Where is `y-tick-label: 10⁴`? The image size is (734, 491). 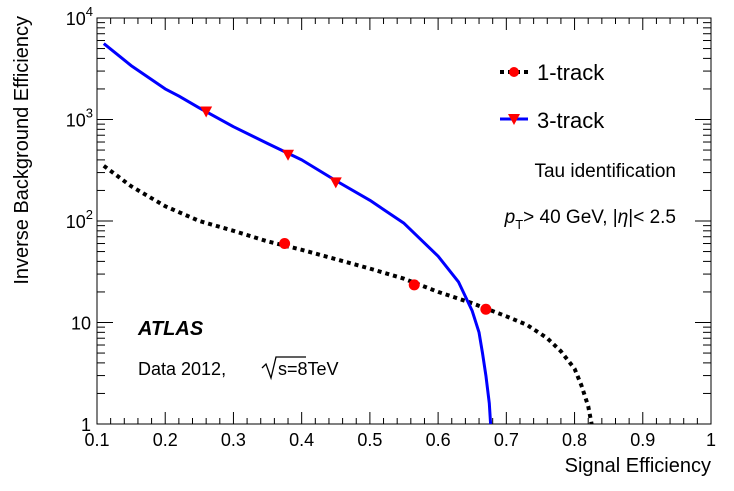 y-tick-label: 10⁴ is located at coordinates (79, 16).